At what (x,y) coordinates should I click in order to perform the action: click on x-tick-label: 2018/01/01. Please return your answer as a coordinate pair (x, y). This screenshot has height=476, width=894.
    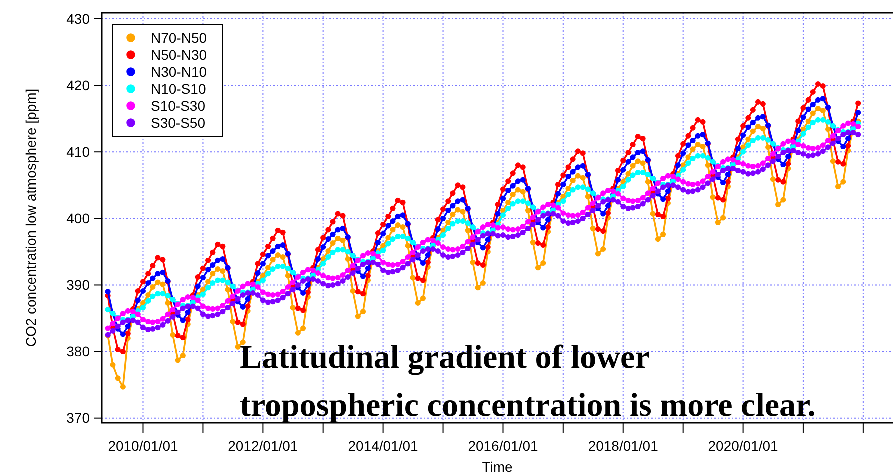
    Looking at the image, I should click on (623, 446).